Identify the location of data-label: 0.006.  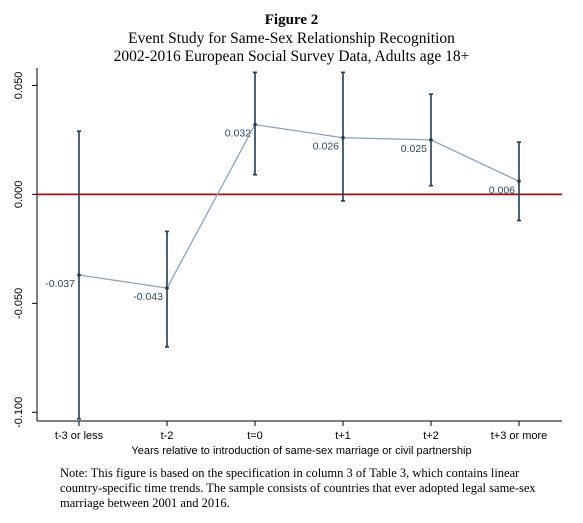
(502, 190).